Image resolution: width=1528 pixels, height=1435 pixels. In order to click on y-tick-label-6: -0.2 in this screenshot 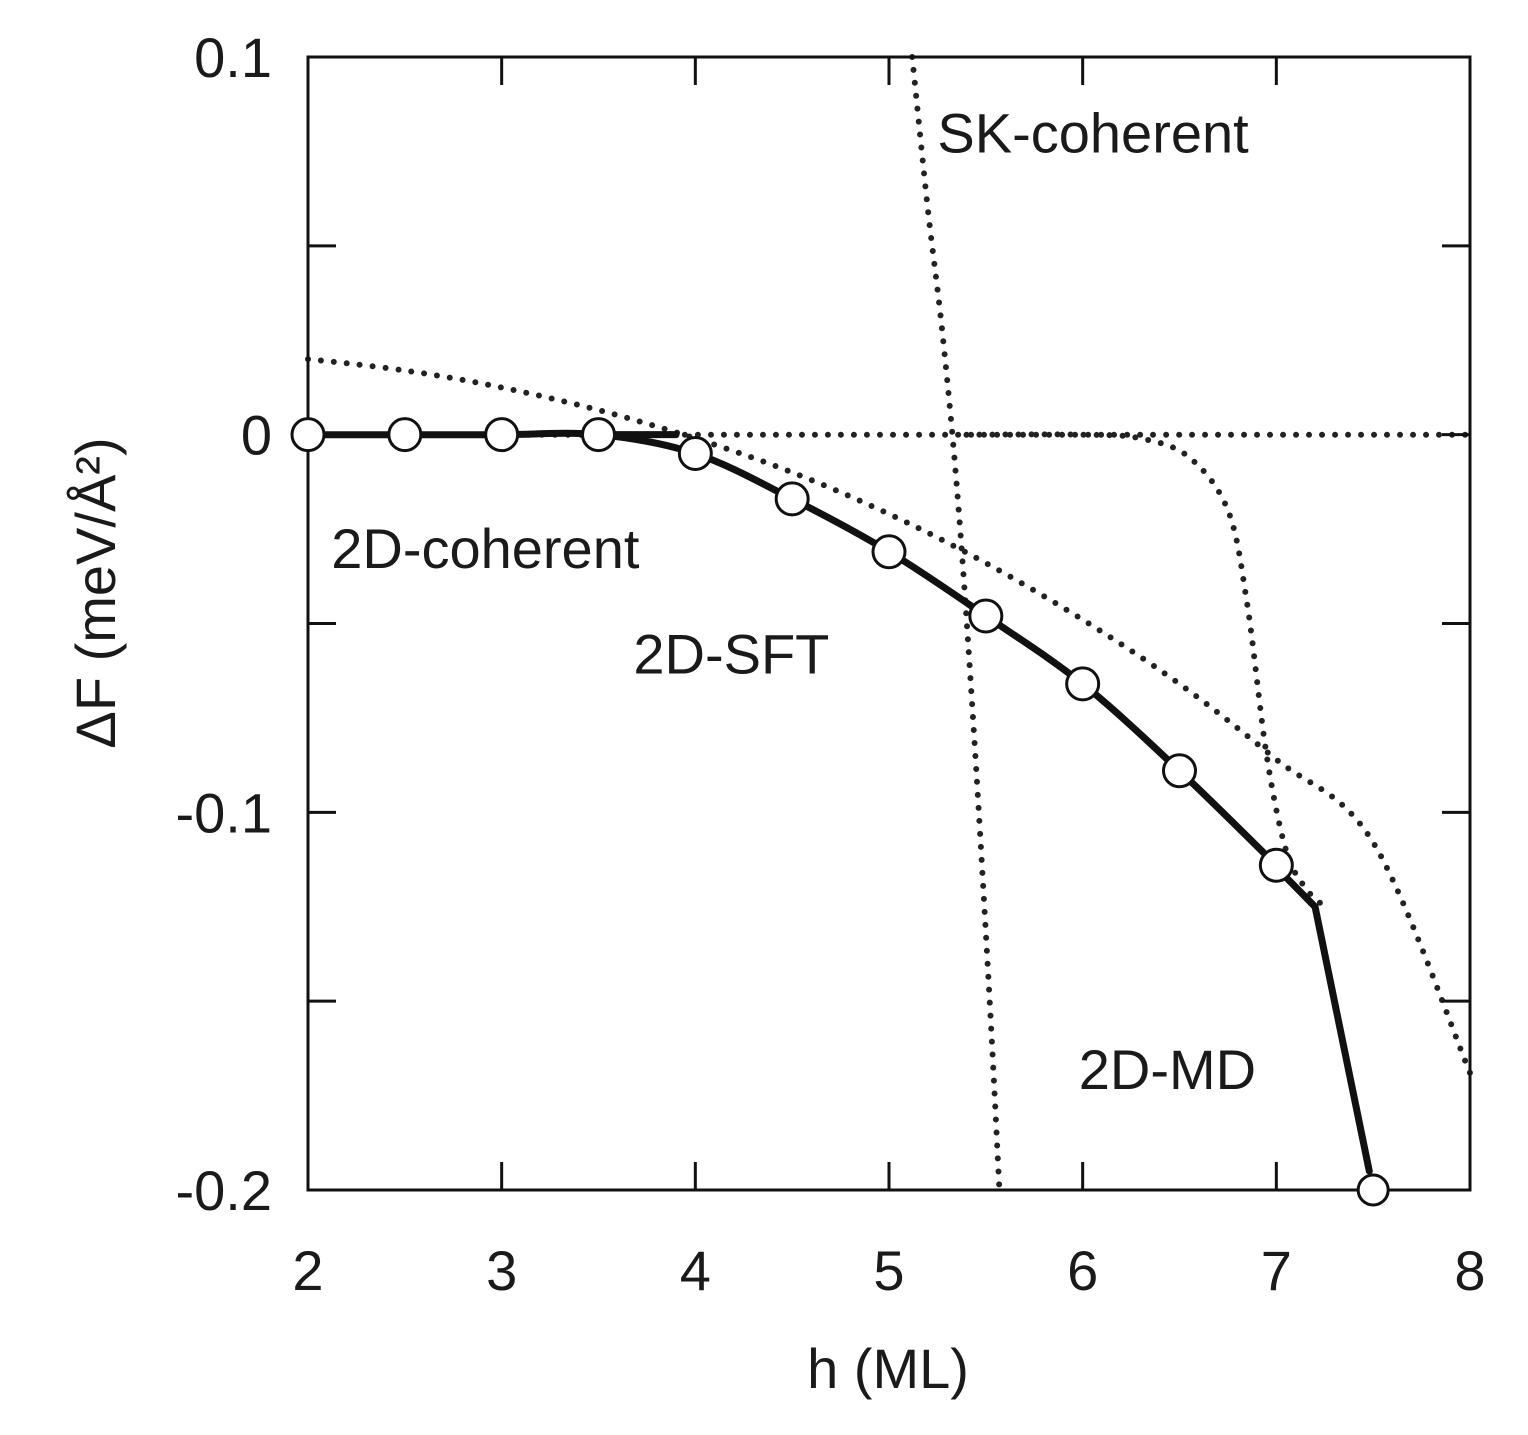, I will do `click(224, 1190)`.